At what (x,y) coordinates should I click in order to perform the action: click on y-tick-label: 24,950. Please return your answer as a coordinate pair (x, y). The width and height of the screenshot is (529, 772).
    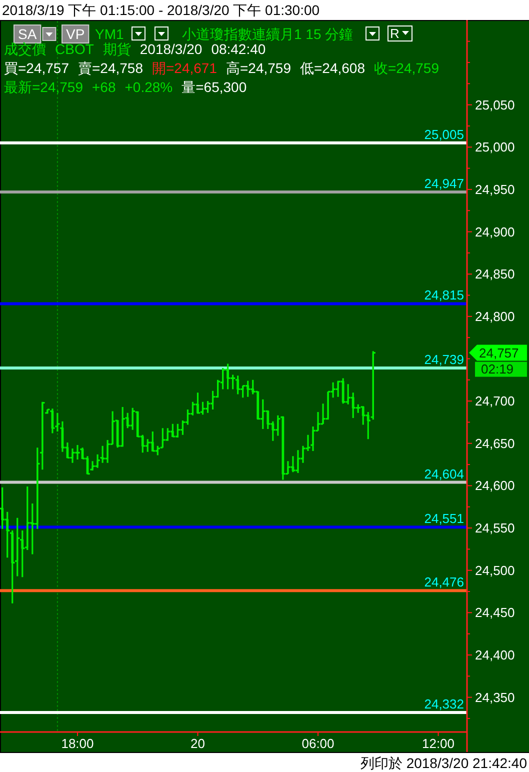
    Looking at the image, I should click on (495, 189).